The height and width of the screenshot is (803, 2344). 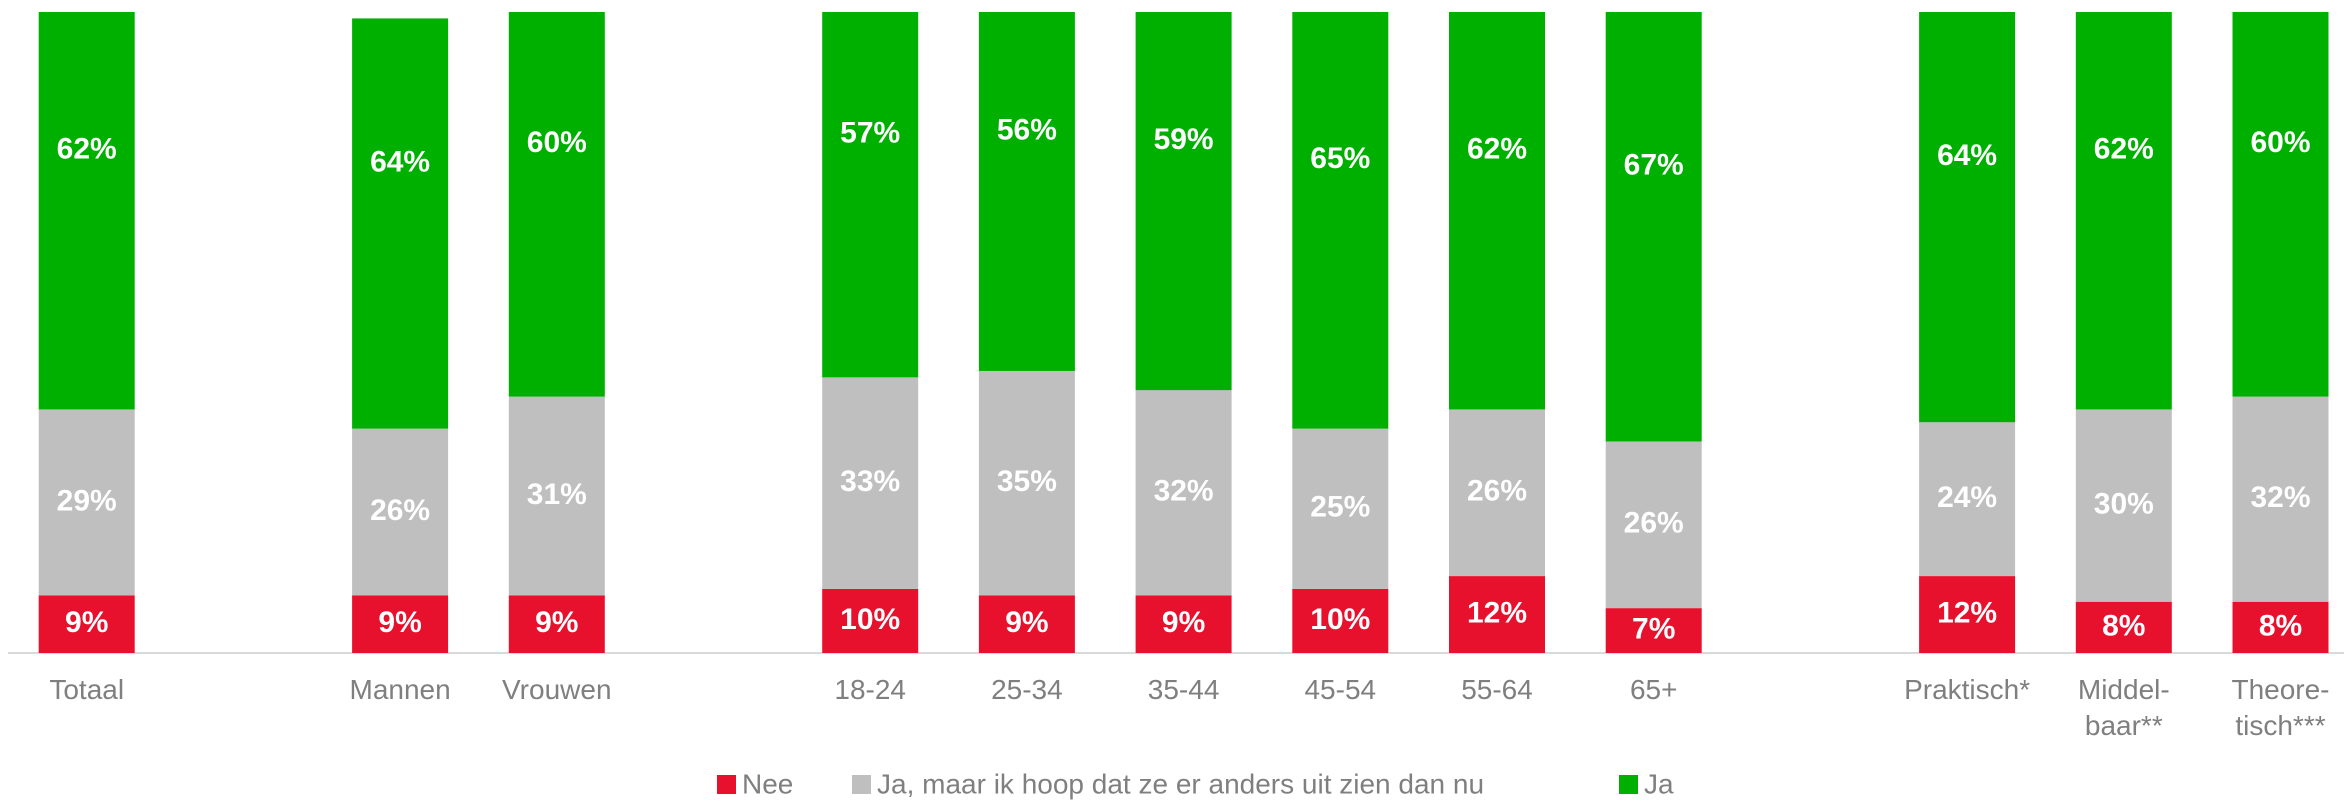 I want to click on x-tick-label: Middel- baar**, so click(x=2123, y=707).